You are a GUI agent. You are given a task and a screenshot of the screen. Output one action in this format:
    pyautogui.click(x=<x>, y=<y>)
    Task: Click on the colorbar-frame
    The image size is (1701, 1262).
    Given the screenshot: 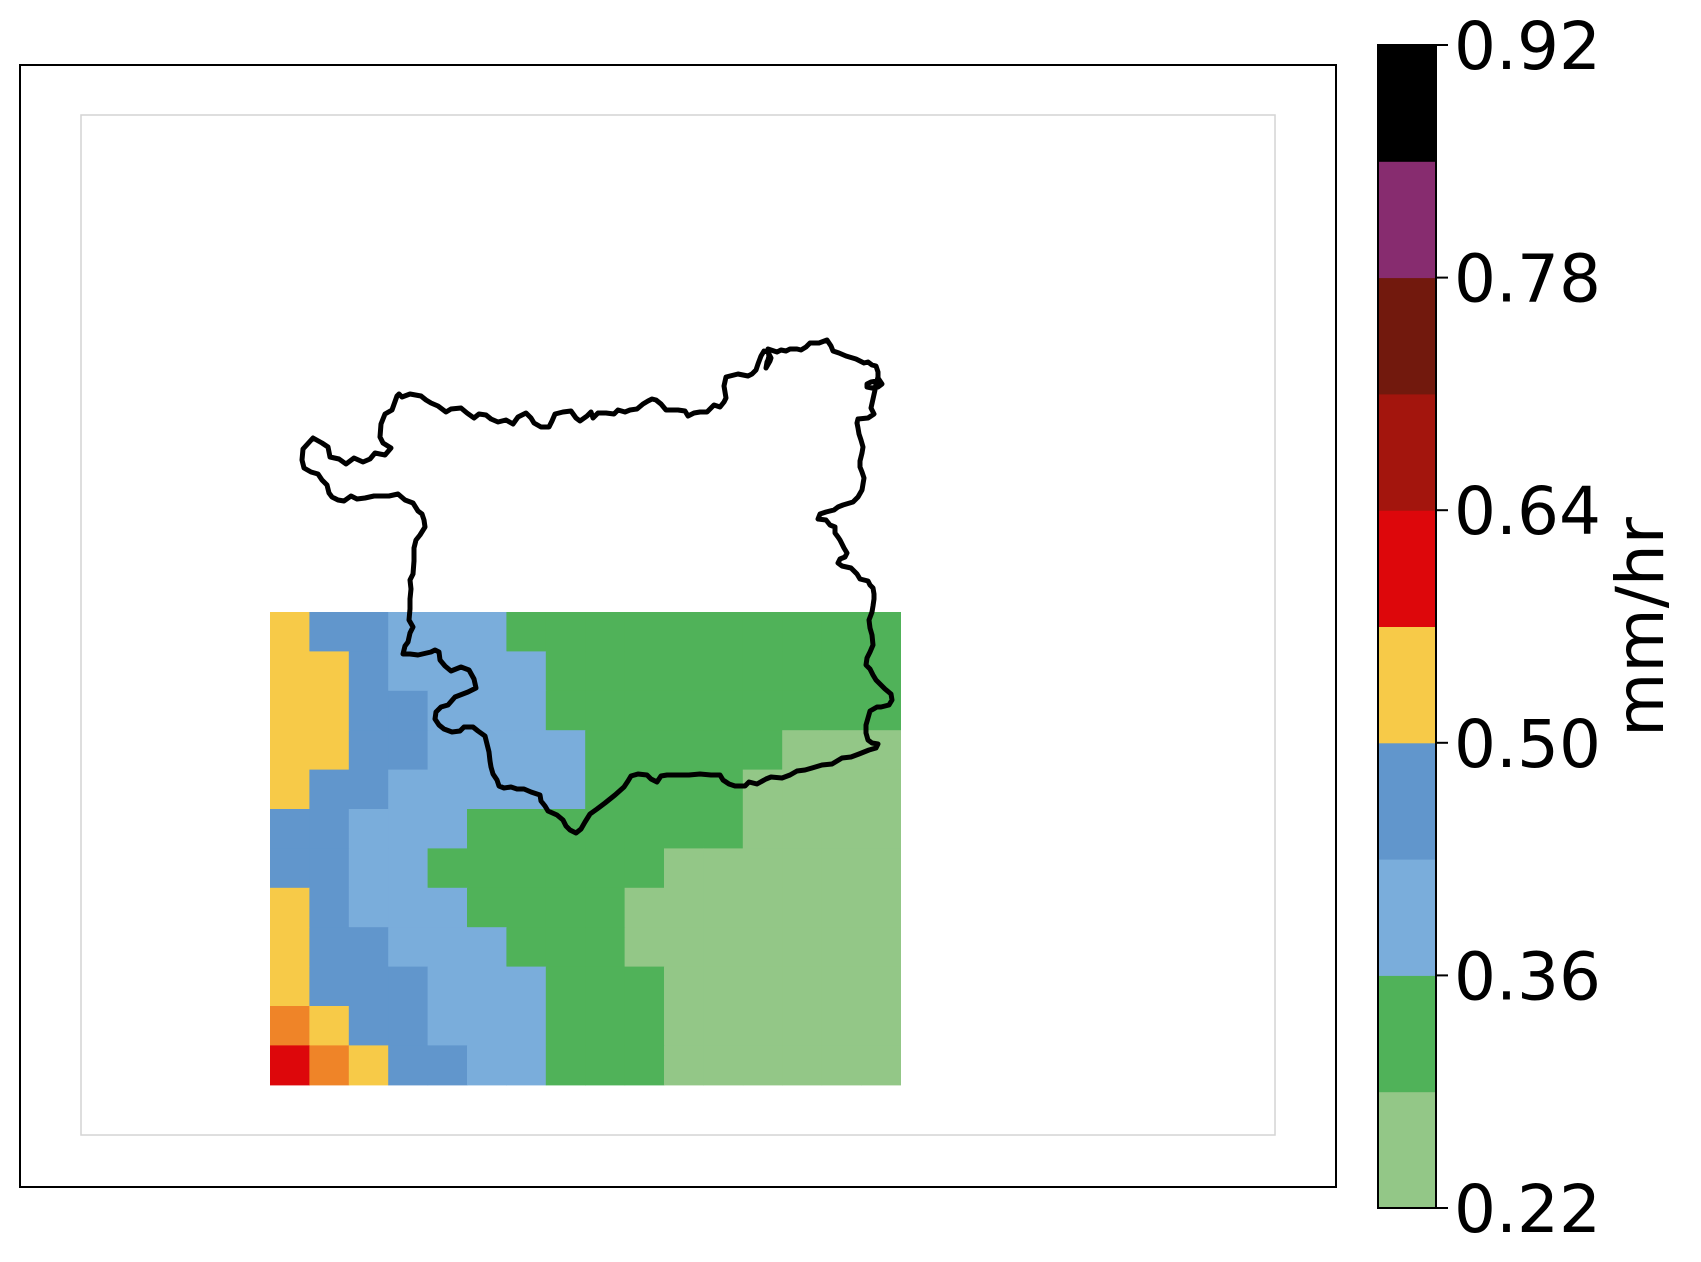 What is the action you would take?
    pyautogui.click(x=1407, y=626)
    